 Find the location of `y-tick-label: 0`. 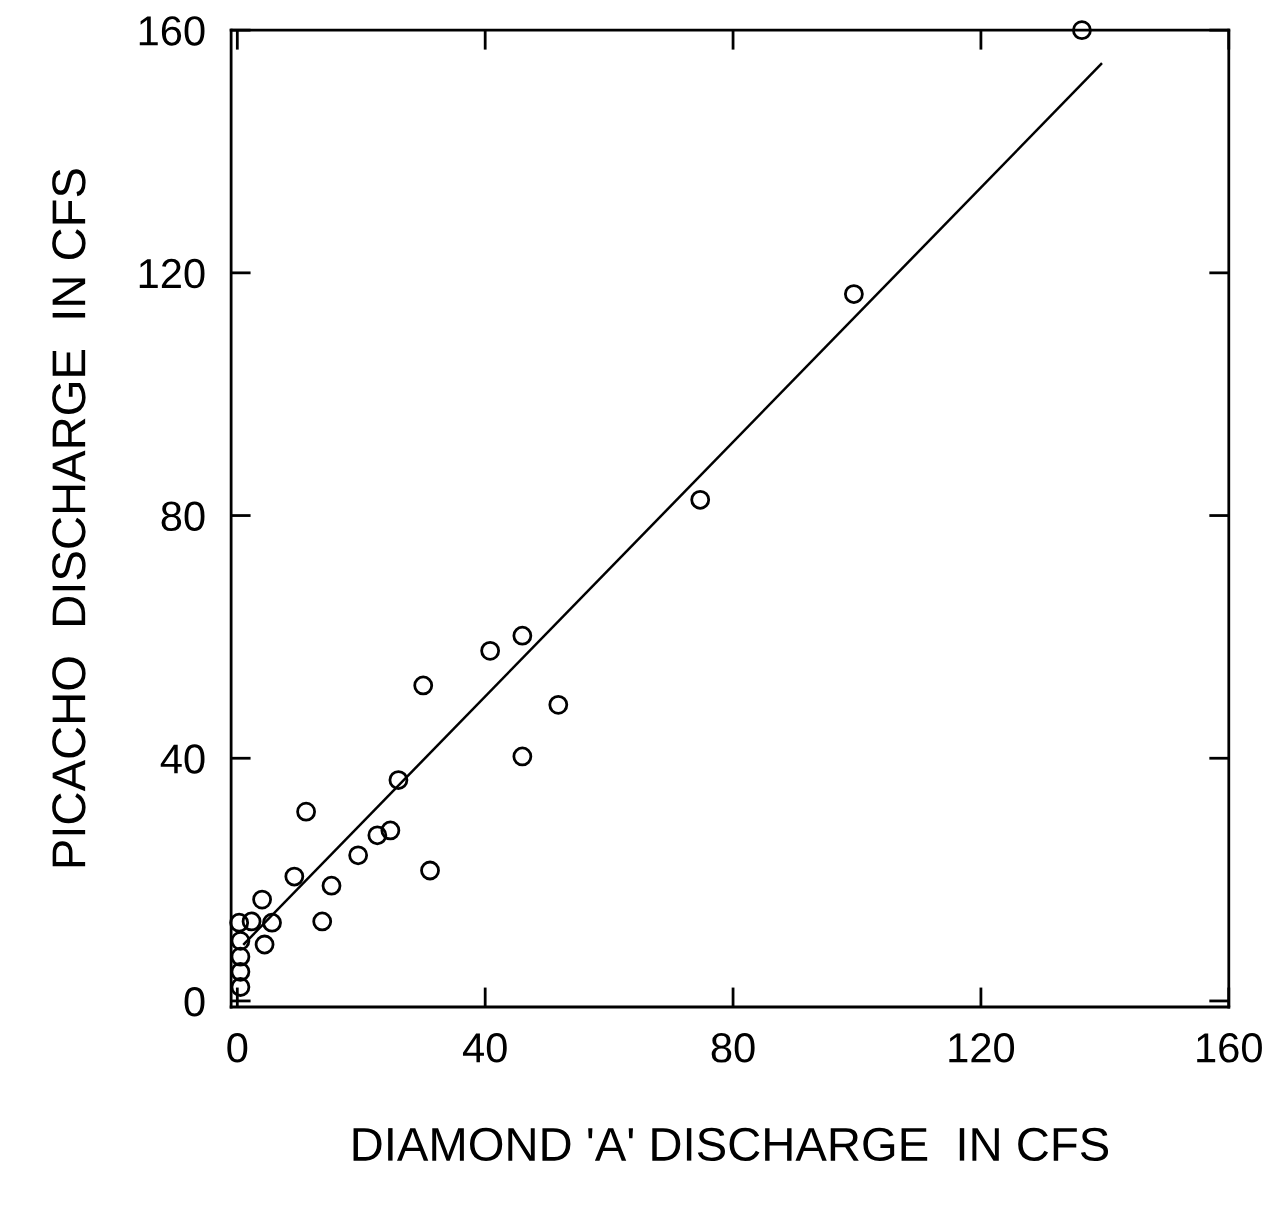

y-tick-label: 0 is located at coordinates (194, 1001).